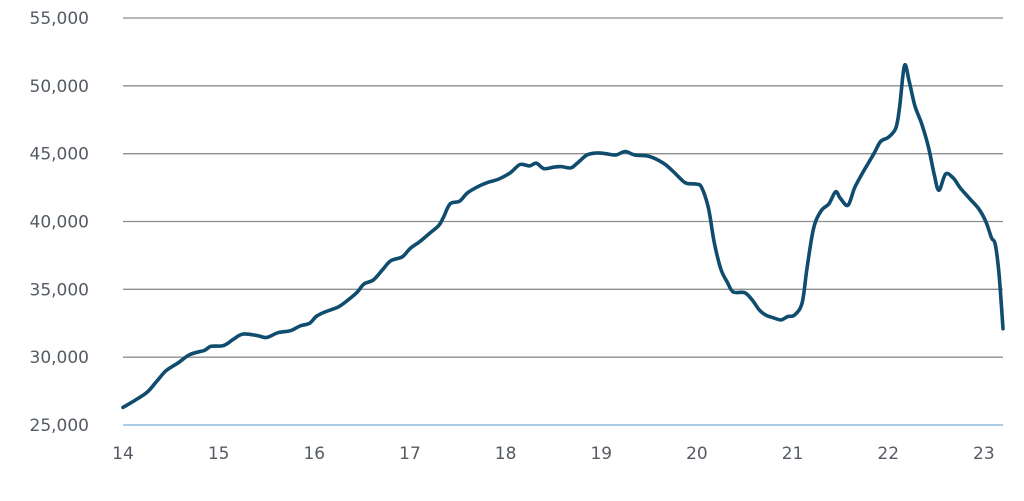 The width and height of the screenshot is (1024, 501). What do you see at coordinates (793, 454) in the screenshot?
I see `x-tick-label: 21` at bounding box center [793, 454].